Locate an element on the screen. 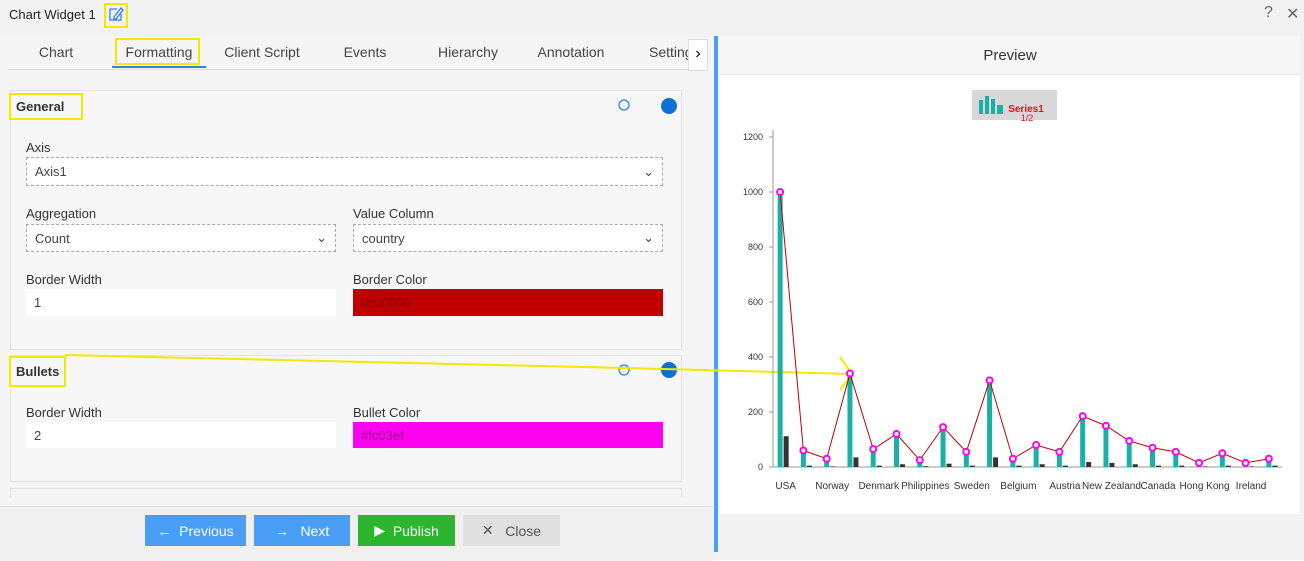  color-input: #c00000 is located at coordinates (508, 302).